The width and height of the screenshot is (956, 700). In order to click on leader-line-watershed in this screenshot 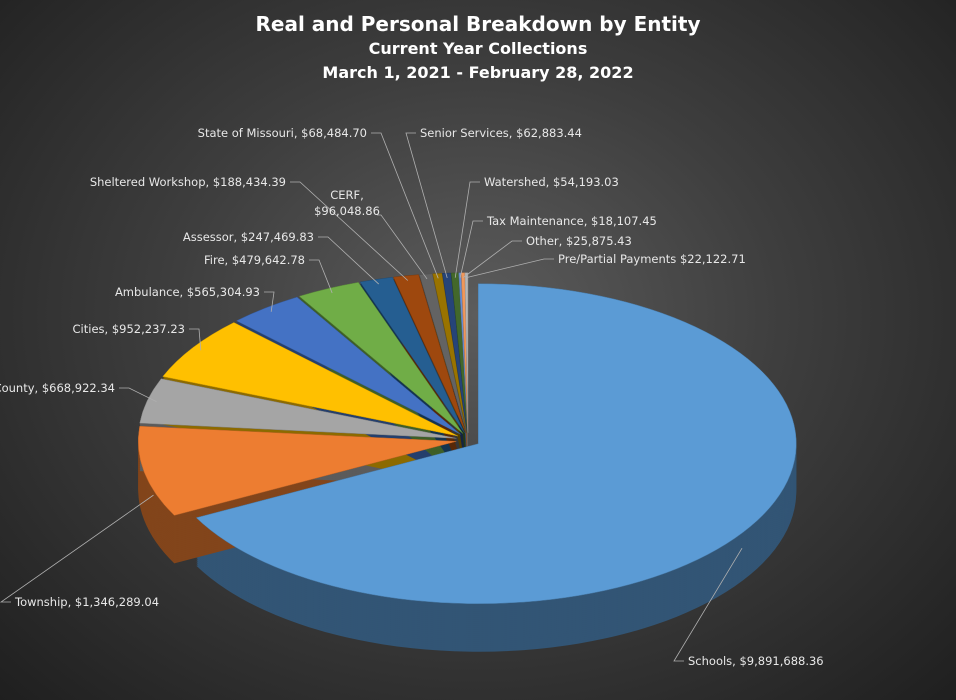, I will do `click(467, 229)`.